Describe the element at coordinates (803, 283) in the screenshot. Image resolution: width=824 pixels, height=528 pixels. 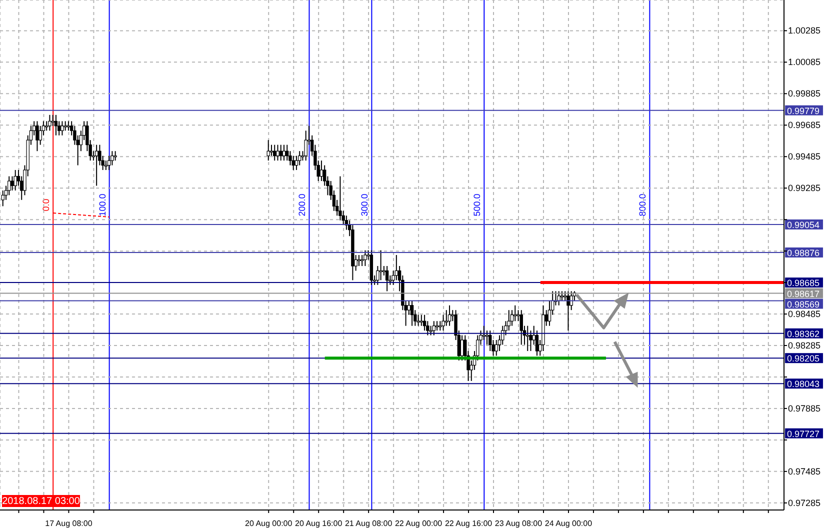
I see `ref-line-label: 0.98685` at that location.